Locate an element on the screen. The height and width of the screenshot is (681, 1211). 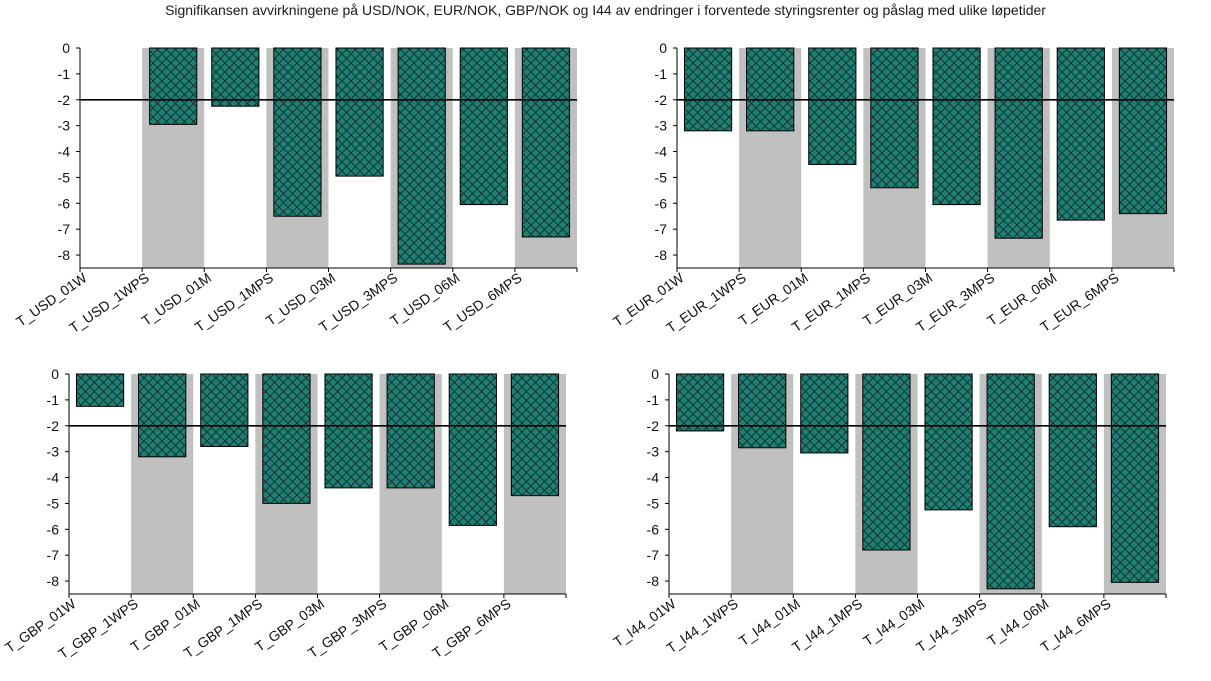
bar-t_gbp_6mps is located at coordinates (535, 435).